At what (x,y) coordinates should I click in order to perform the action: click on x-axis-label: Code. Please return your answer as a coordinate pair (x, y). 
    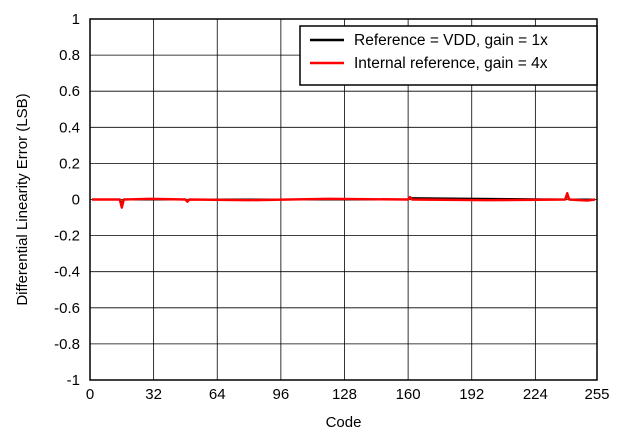
    Looking at the image, I should click on (344, 422).